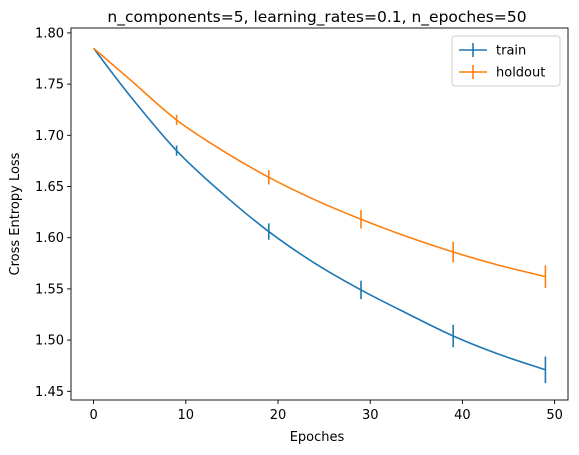  What do you see at coordinates (326, 411) in the screenshot?
I see `x-axis: 0 10 20 30 40 50` at bounding box center [326, 411].